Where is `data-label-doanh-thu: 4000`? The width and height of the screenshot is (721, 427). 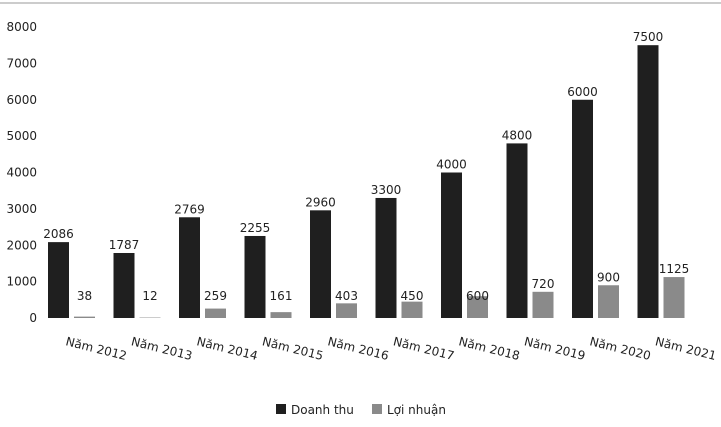
data-label-doanh-thu: 4000 is located at coordinates (451, 165).